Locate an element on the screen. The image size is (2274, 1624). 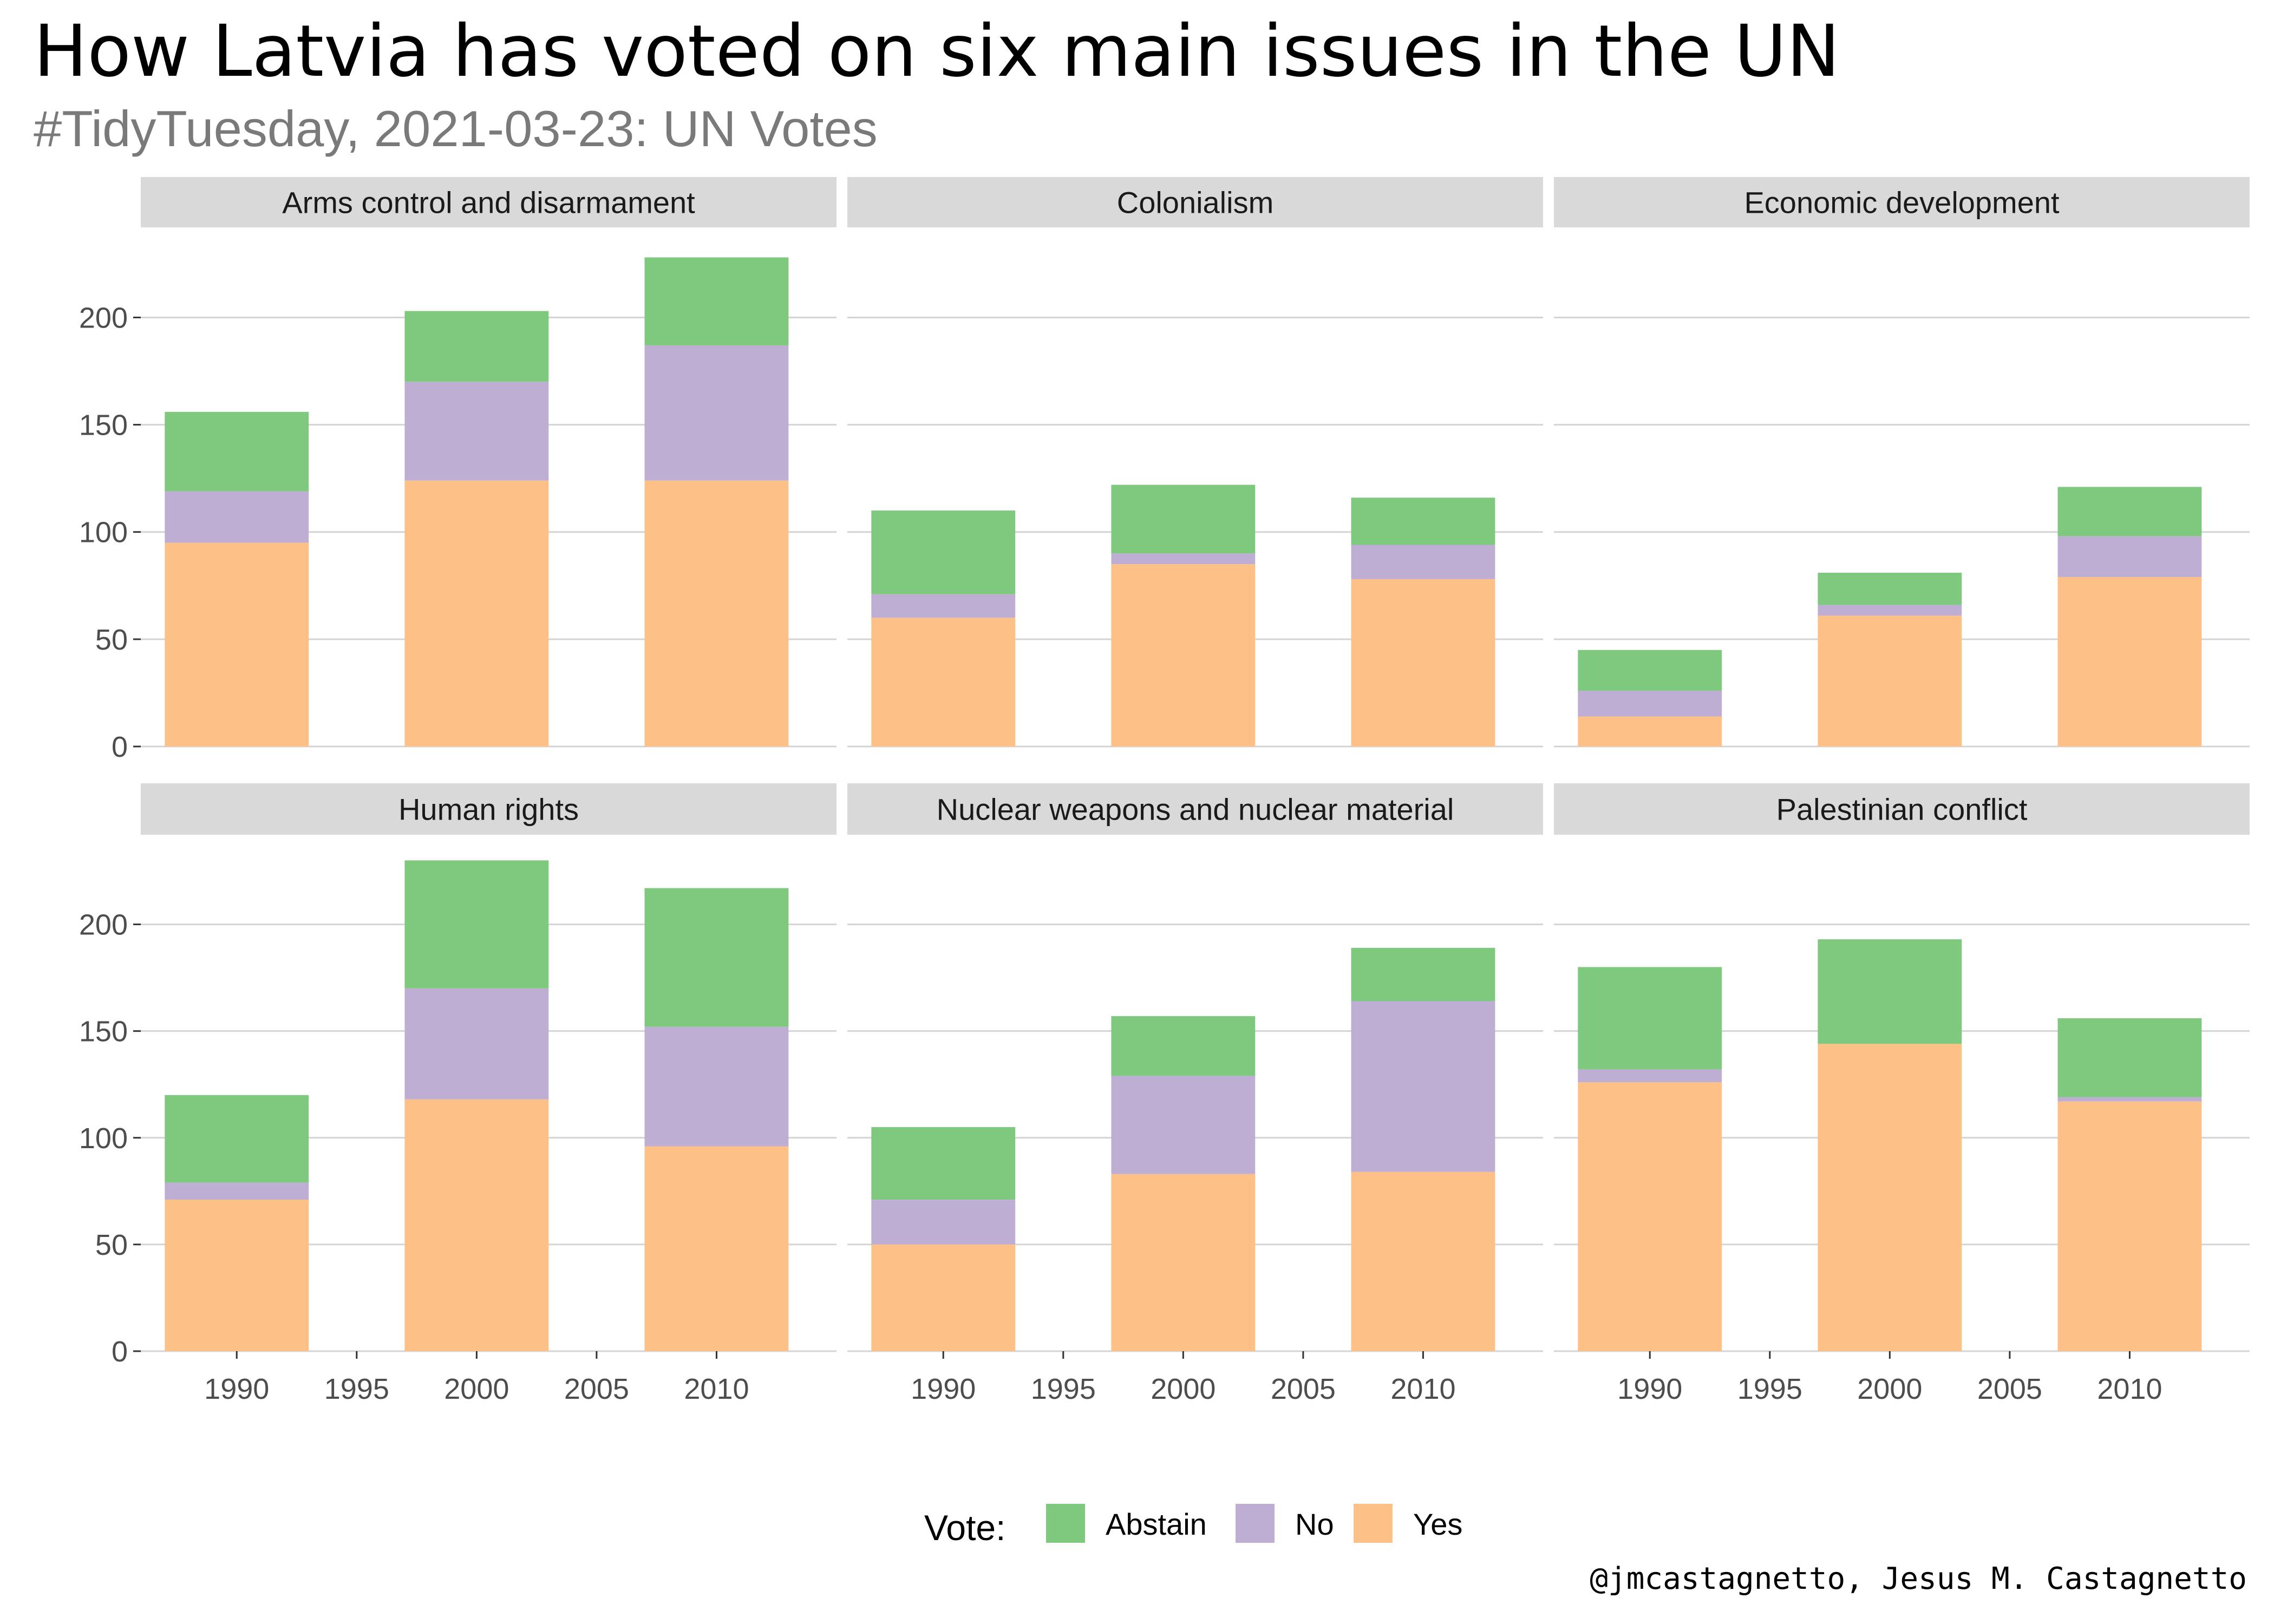
panel-economic-development: Economic development is located at coordinates (1902, 463).